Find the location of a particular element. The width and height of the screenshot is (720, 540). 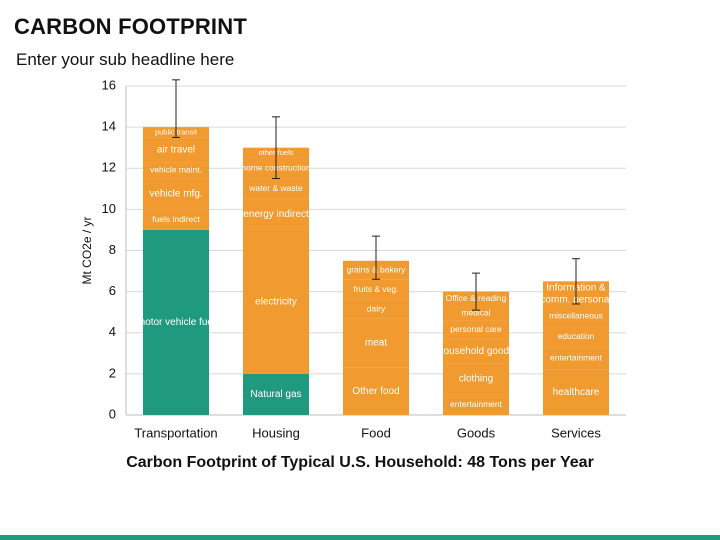

segment-label: motor vehicle fuel is located at coordinates (176, 322).